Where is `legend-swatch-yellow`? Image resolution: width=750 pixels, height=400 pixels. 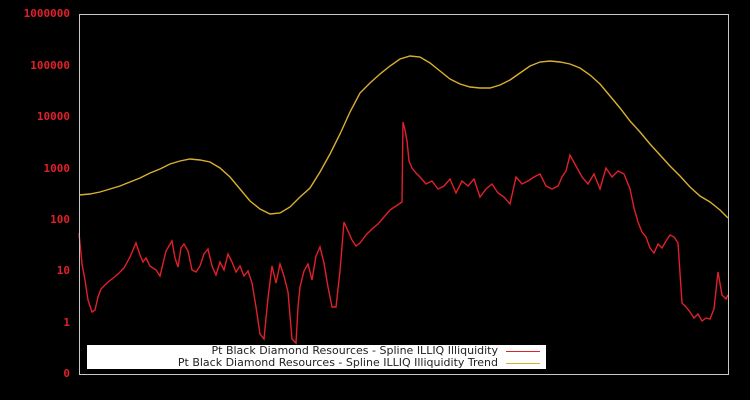
legend-swatch-yellow is located at coordinates (523, 363).